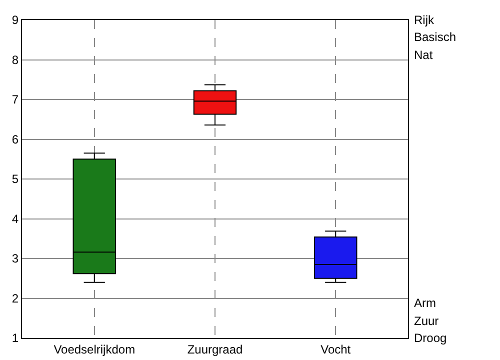 The width and height of the screenshot is (500, 360). Describe the element at coordinates (215, 349) in the screenshot. I see `x-tick-label: Zuurgraad` at that location.